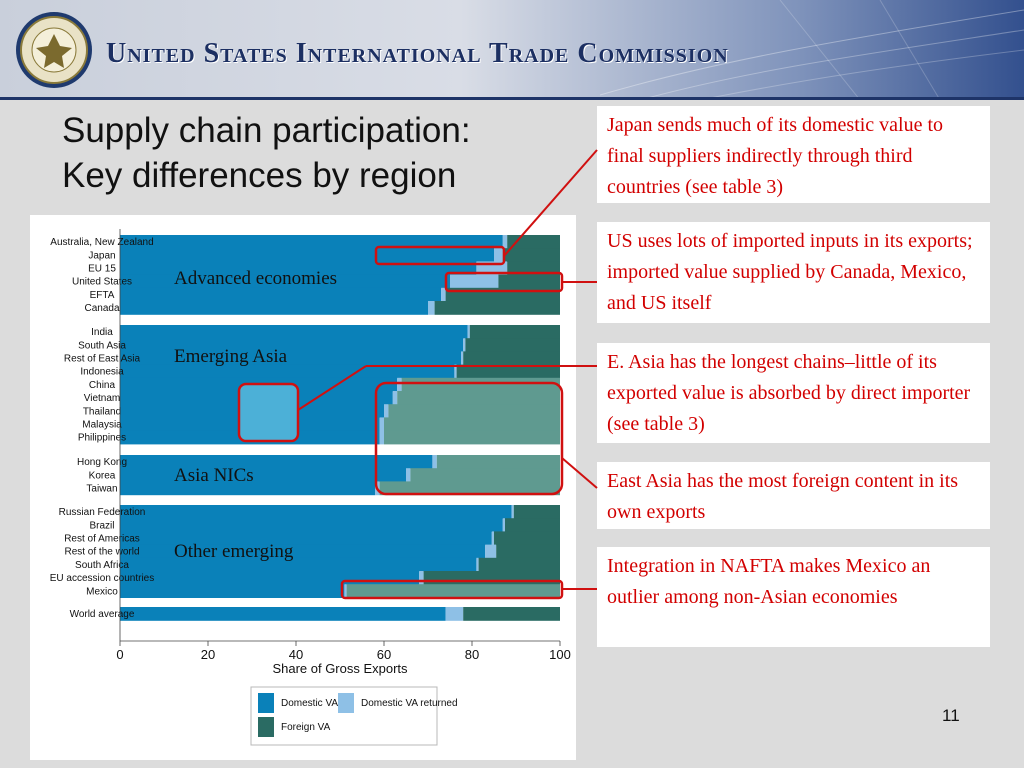 The image size is (1024, 768). What do you see at coordinates (340, 668) in the screenshot?
I see `x-axis-title: Share of Gross Exports` at bounding box center [340, 668].